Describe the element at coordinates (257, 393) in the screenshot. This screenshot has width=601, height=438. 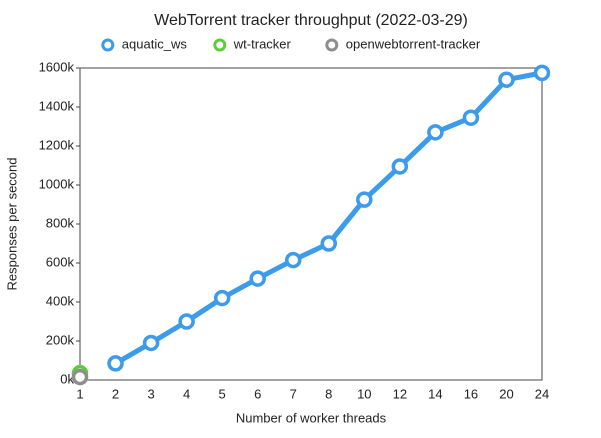
I see `x-tick-label: 6` at that location.